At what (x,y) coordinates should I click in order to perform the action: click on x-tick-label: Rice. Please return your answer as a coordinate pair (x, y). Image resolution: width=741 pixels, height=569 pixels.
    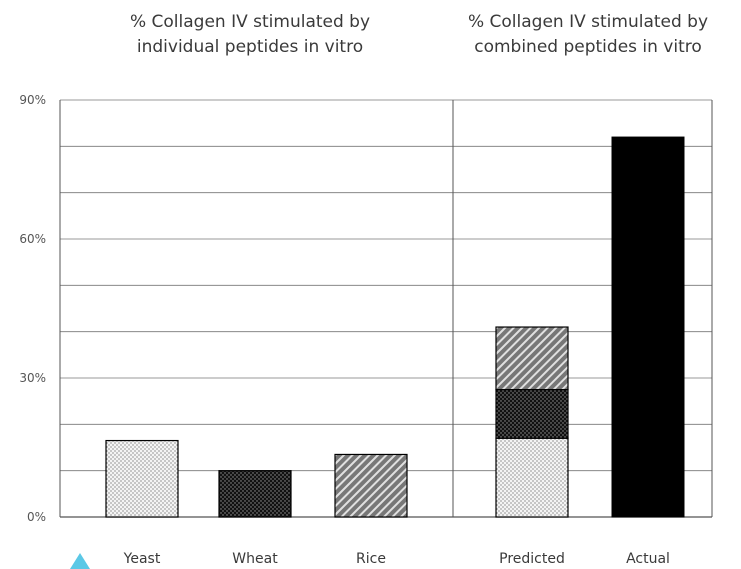
    Looking at the image, I should click on (371, 558).